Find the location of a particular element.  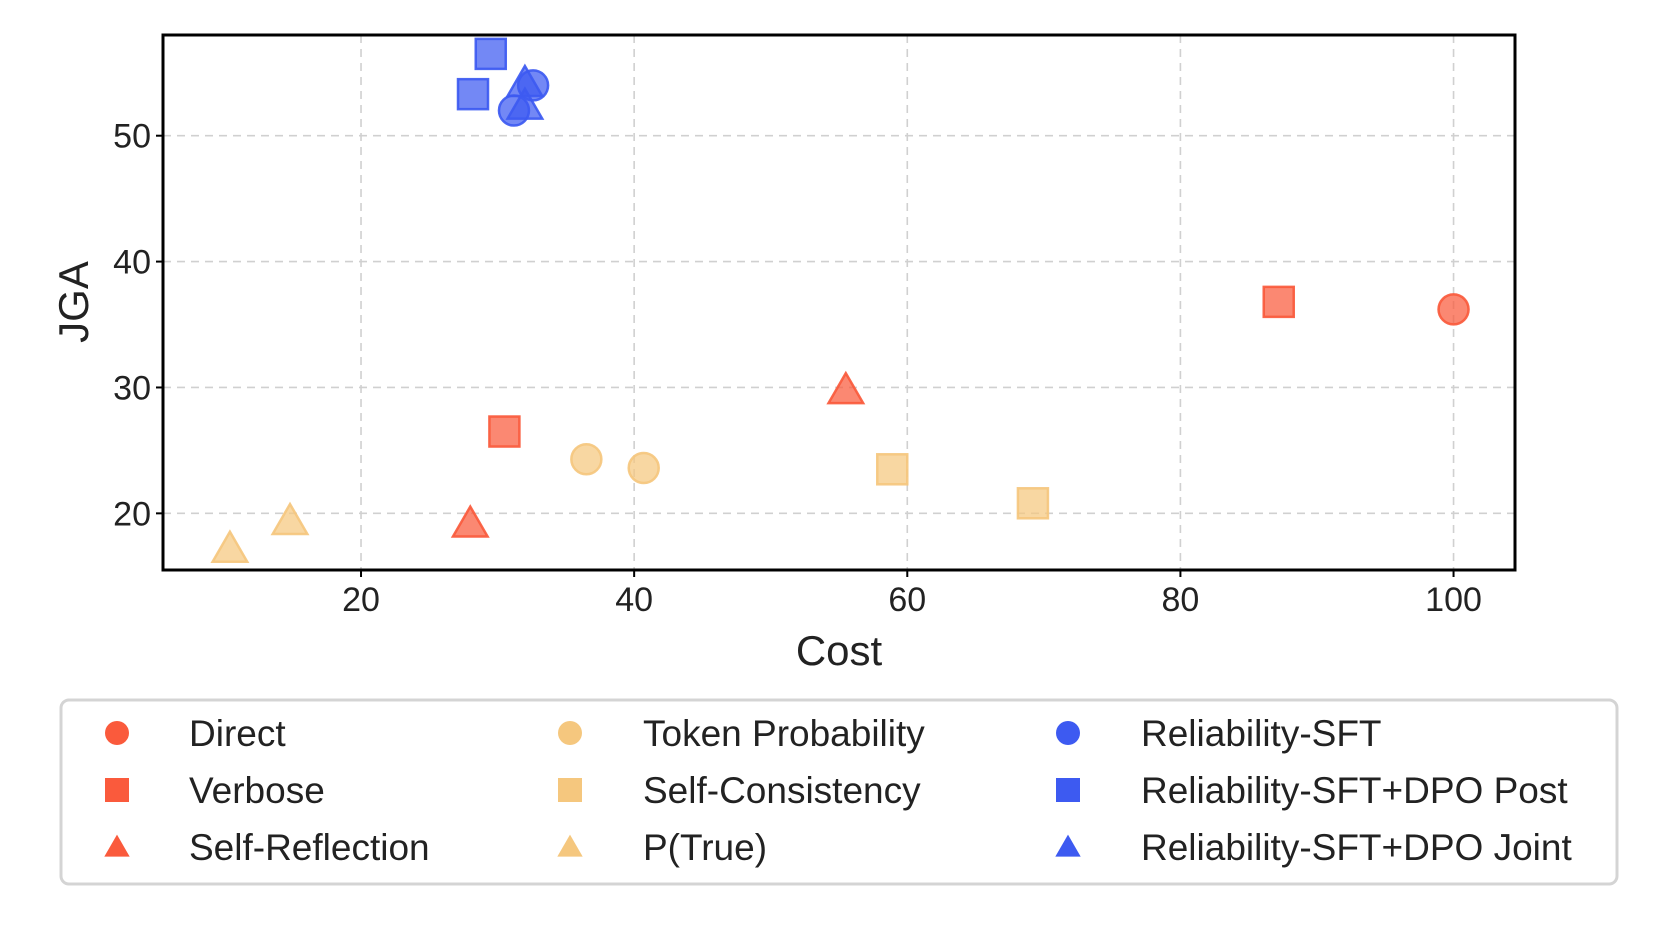

legend-item-verbose: Verbose is located at coordinates (215, 790).